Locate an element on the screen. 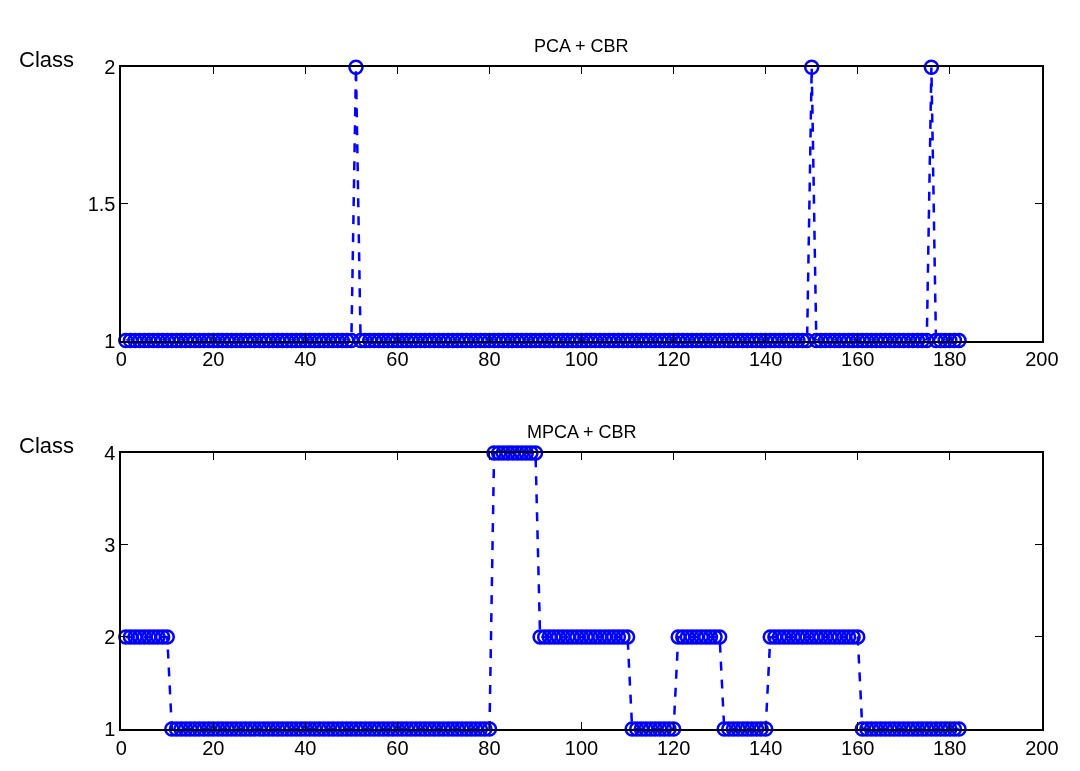 The height and width of the screenshot is (771, 1080). y-tick-label: 3 is located at coordinates (110, 544).